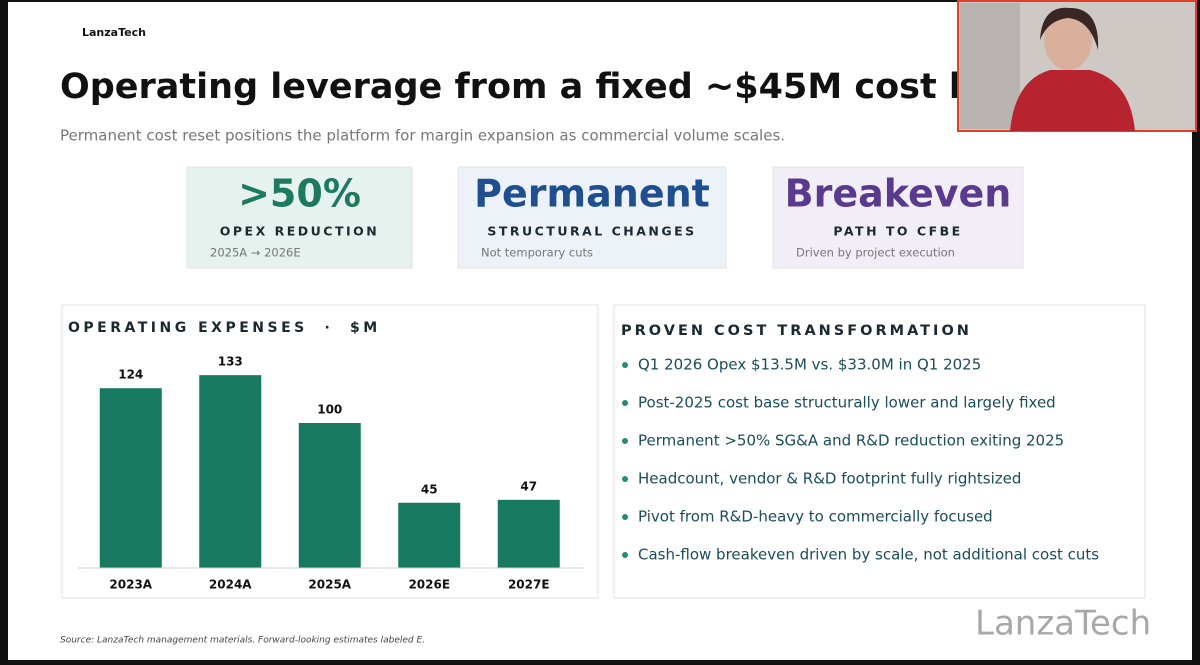  What do you see at coordinates (1069, 28) in the screenshot?
I see `webcam-hair` at bounding box center [1069, 28].